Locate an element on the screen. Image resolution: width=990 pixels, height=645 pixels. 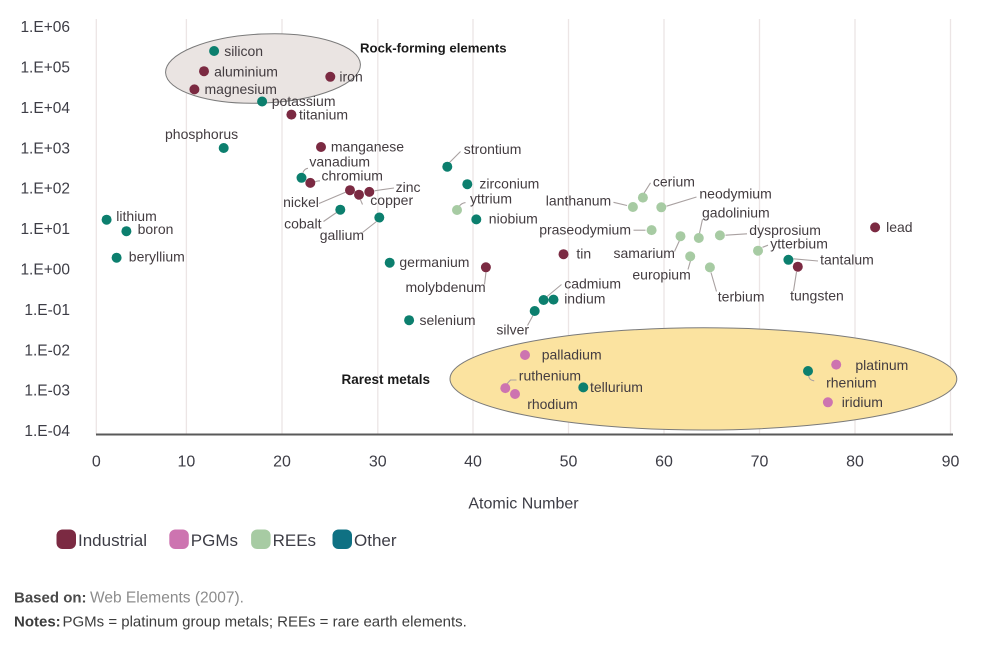
svg-text: cadmium is located at coordinates (592, 283).